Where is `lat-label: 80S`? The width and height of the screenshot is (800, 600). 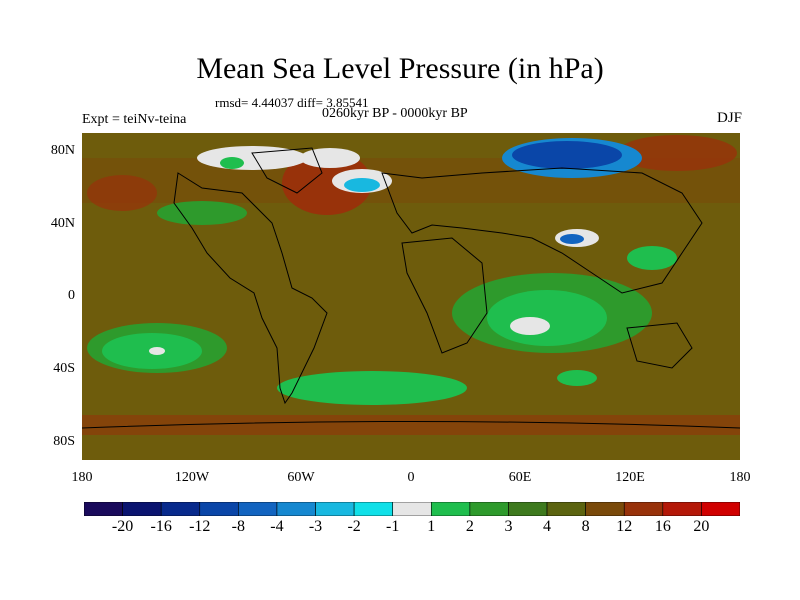
lat-label: 80S is located at coordinates (64, 441).